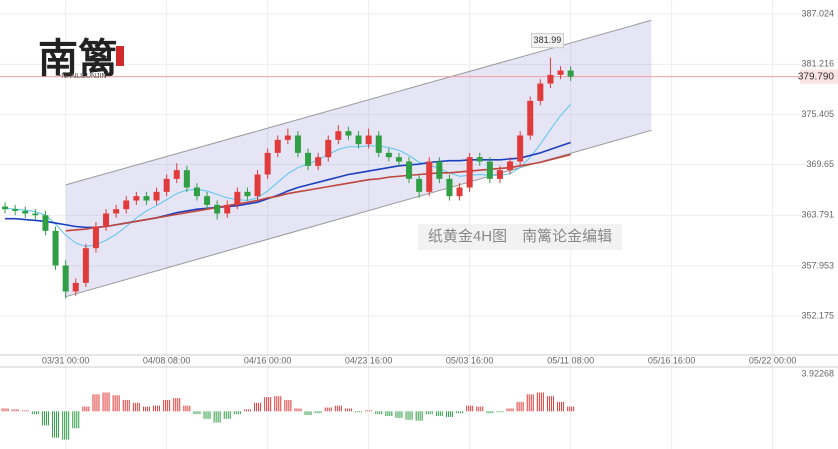  I want to click on y-tick-label: 381.216, so click(817, 64).